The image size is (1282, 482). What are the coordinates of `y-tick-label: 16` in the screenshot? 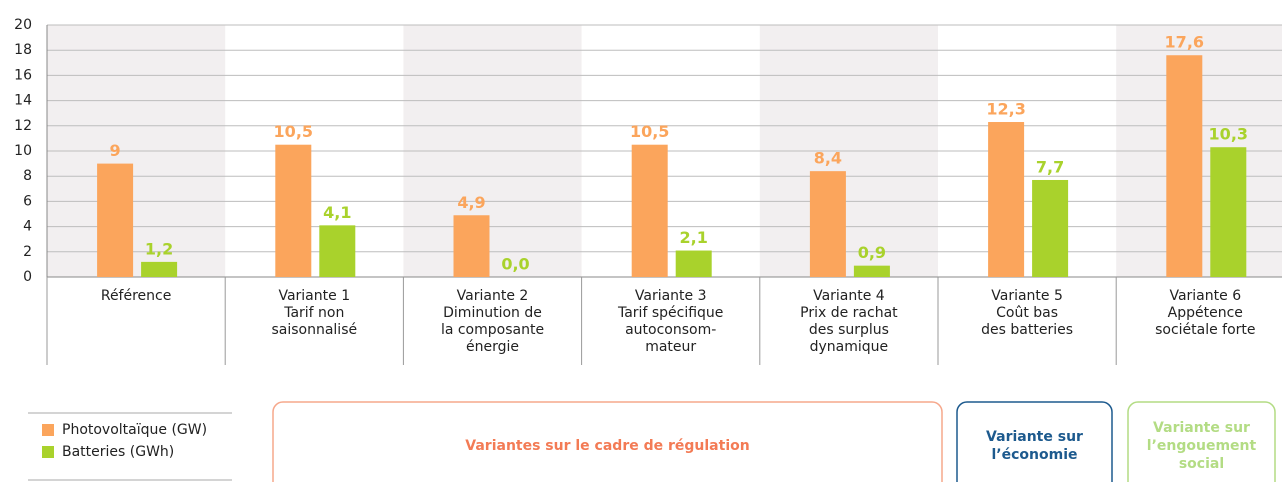 It's located at (23, 75).